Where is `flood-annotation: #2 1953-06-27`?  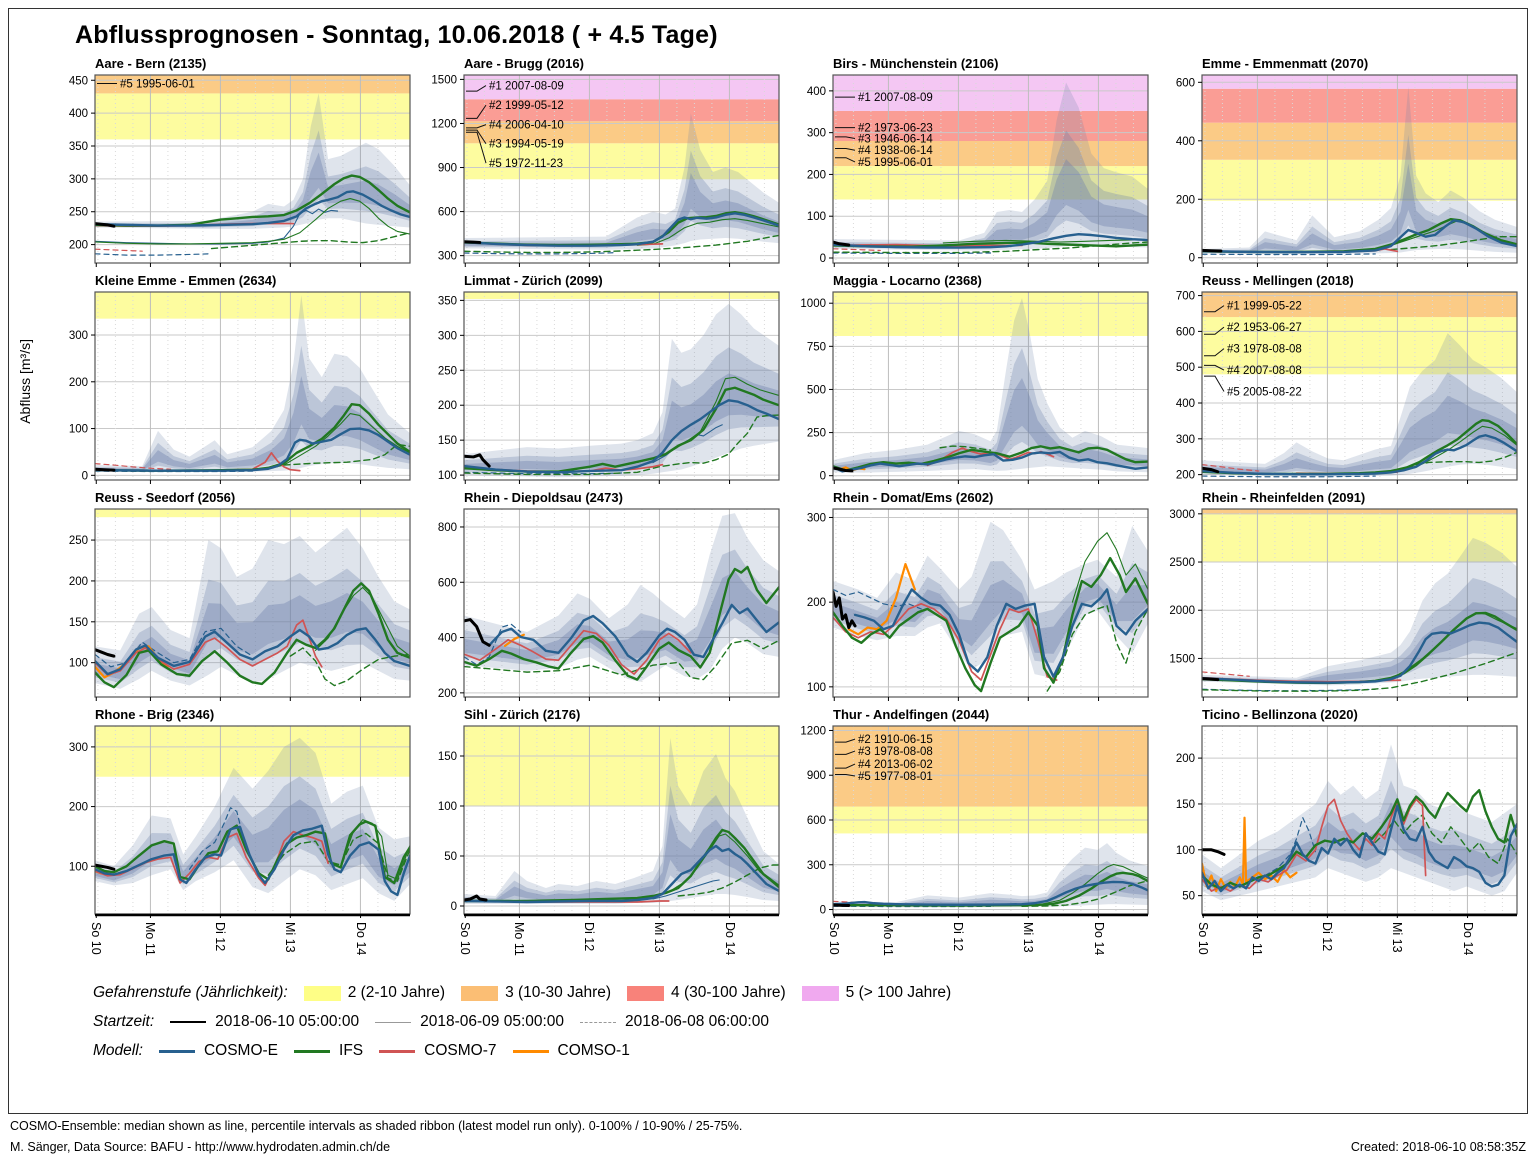
flood-annotation: #2 1953-06-27 is located at coordinates (1264, 328).